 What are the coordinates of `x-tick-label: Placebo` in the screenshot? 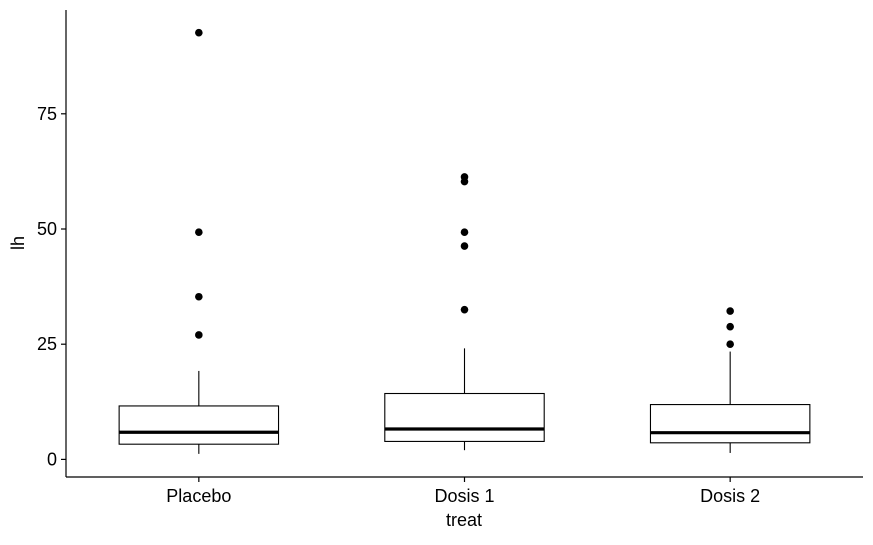 It's located at (198, 496).